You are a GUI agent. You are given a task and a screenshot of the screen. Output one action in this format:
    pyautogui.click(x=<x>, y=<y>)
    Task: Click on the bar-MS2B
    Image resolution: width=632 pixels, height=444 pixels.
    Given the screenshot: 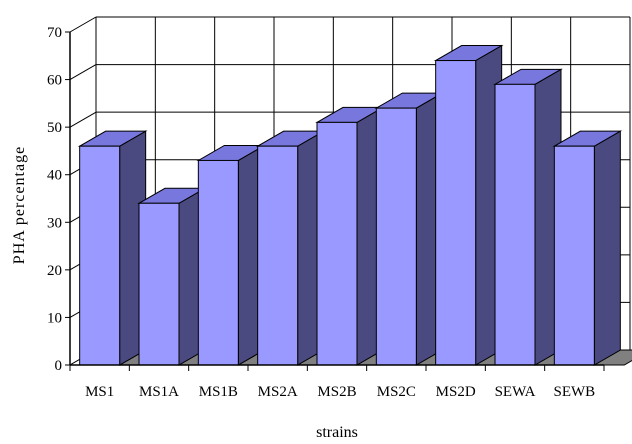 What is the action you would take?
    pyautogui.click(x=350, y=236)
    